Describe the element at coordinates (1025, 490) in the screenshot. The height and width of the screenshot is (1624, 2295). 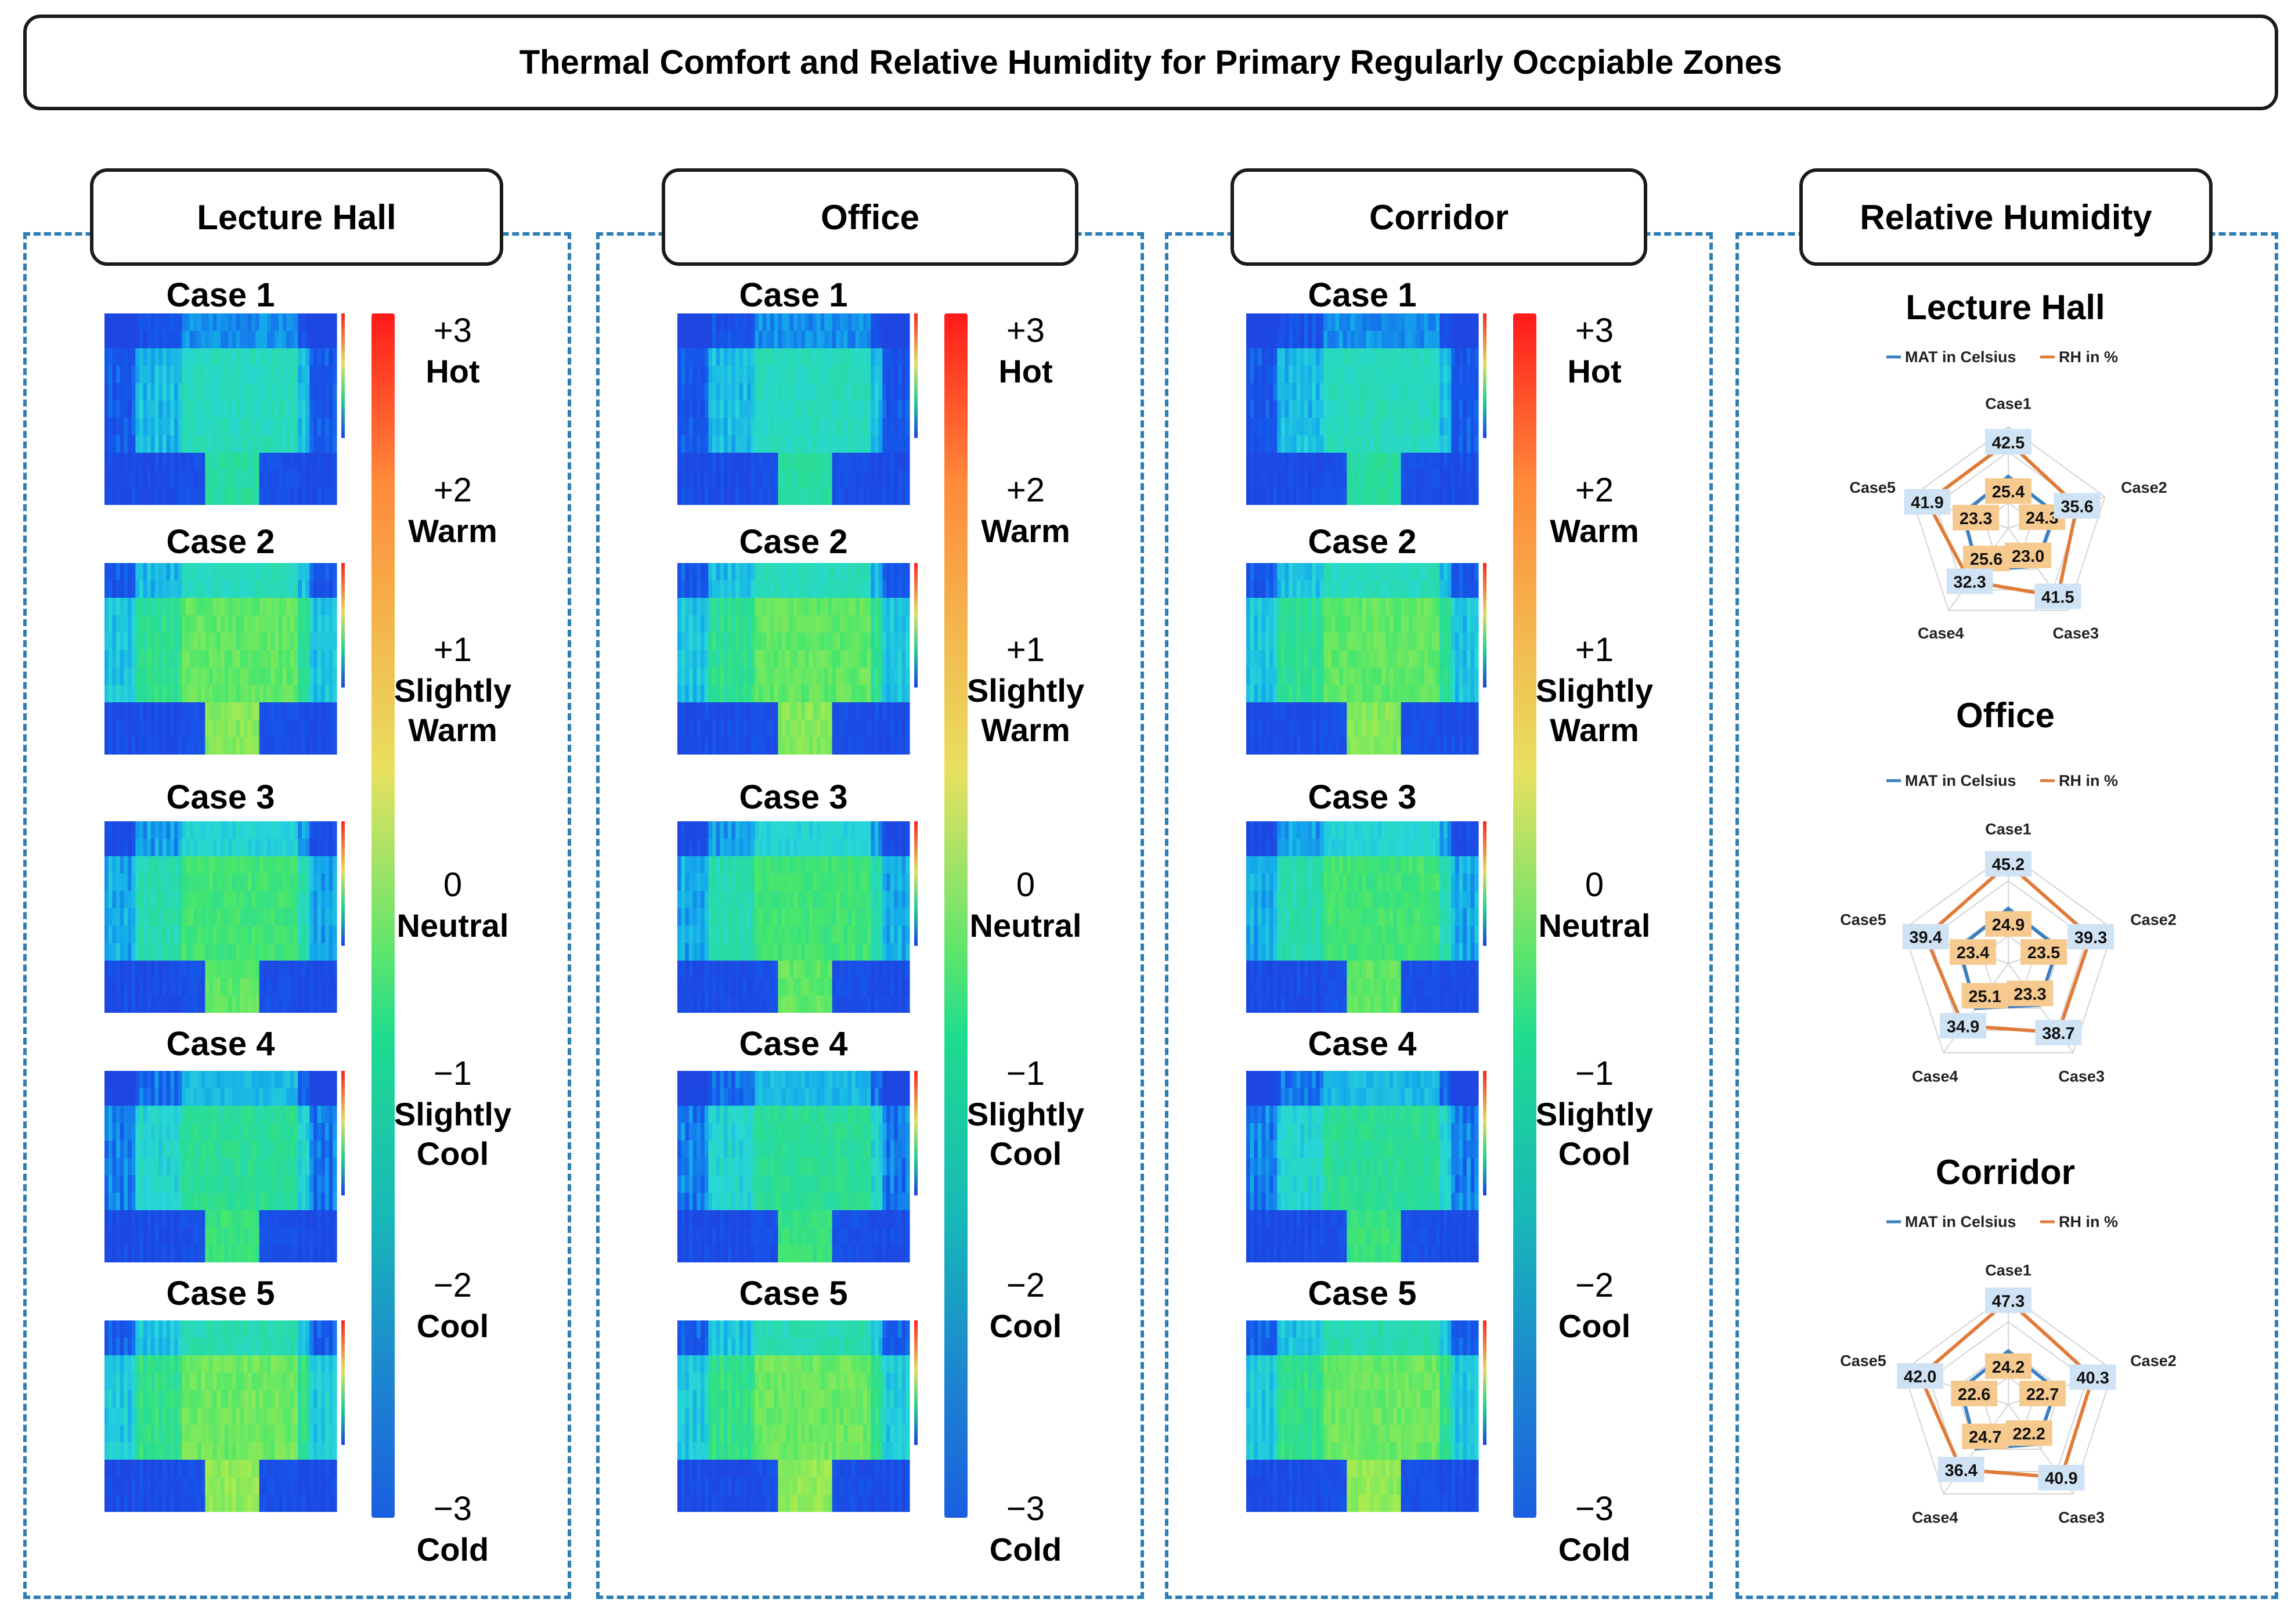
I see `tick-value: +2` at that location.